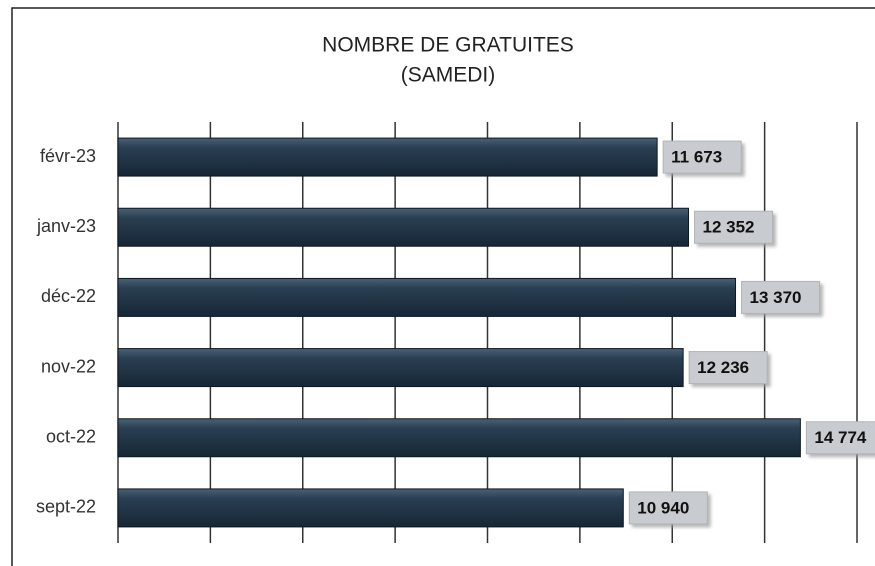  I want to click on y-tick-label: févr-23, so click(68, 156).